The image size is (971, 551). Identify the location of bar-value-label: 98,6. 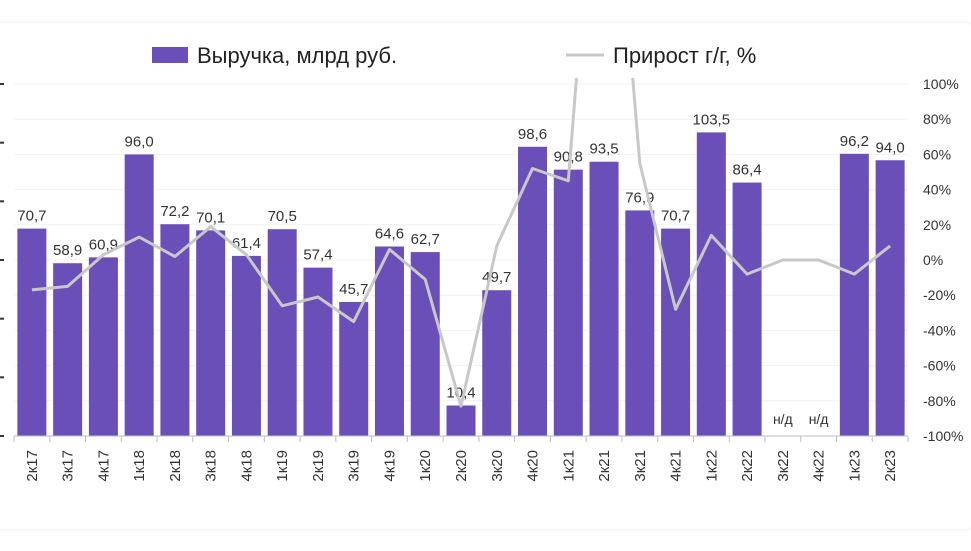
(532, 134).